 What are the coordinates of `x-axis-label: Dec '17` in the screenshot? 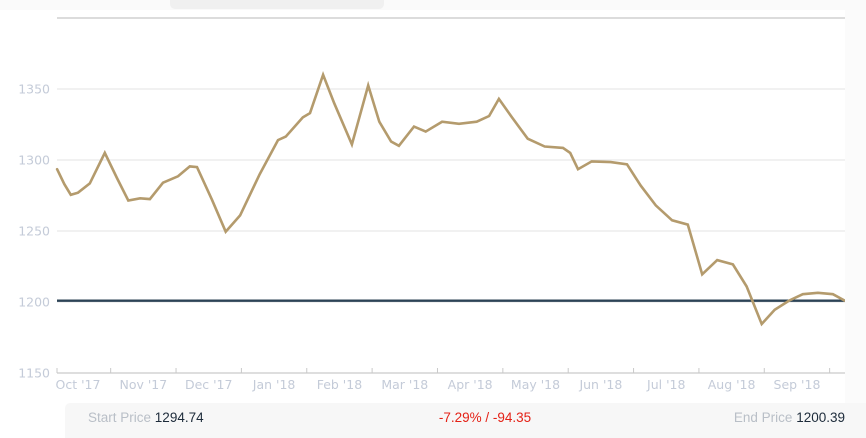 It's located at (209, 384).